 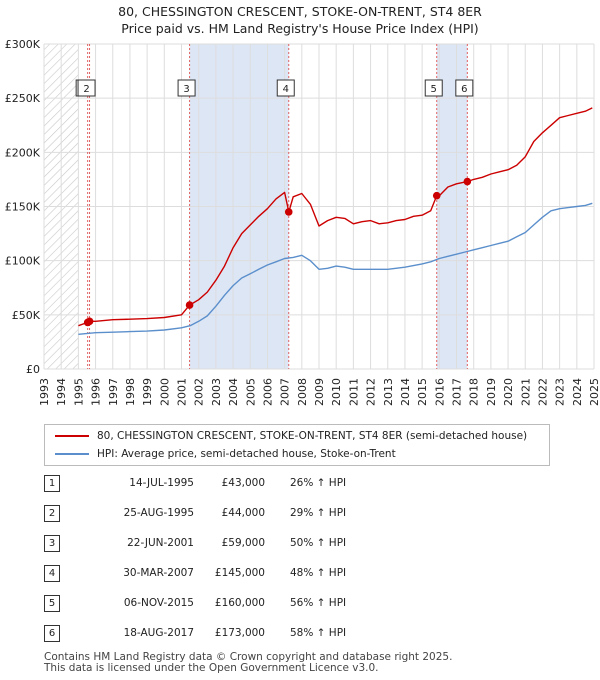 What do you see at coordinates (52, 513) in the screenshot?
I see `txn-number: 2` at bounding box center [52, 513].